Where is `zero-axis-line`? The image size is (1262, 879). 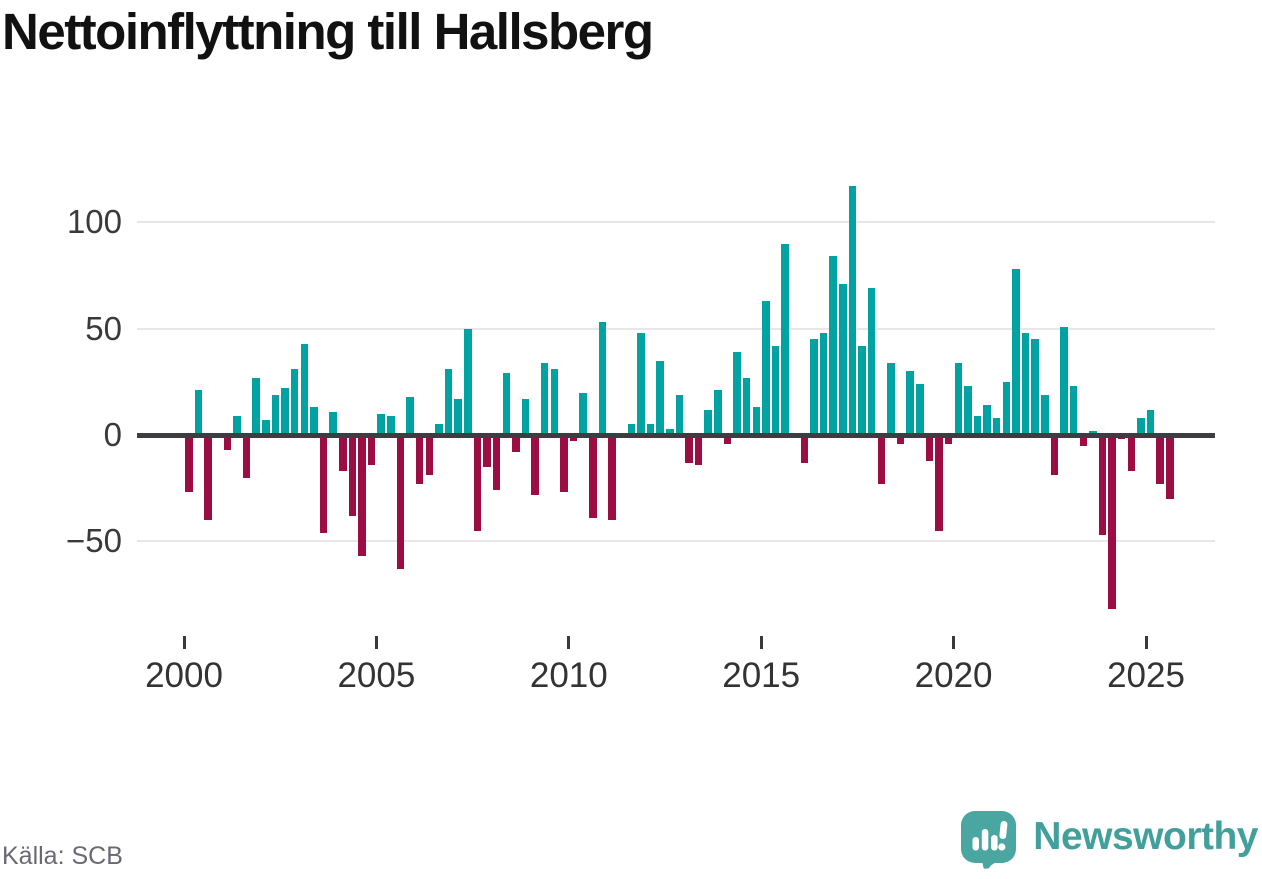 zero-axis-line is located at coordinates (676, 435).